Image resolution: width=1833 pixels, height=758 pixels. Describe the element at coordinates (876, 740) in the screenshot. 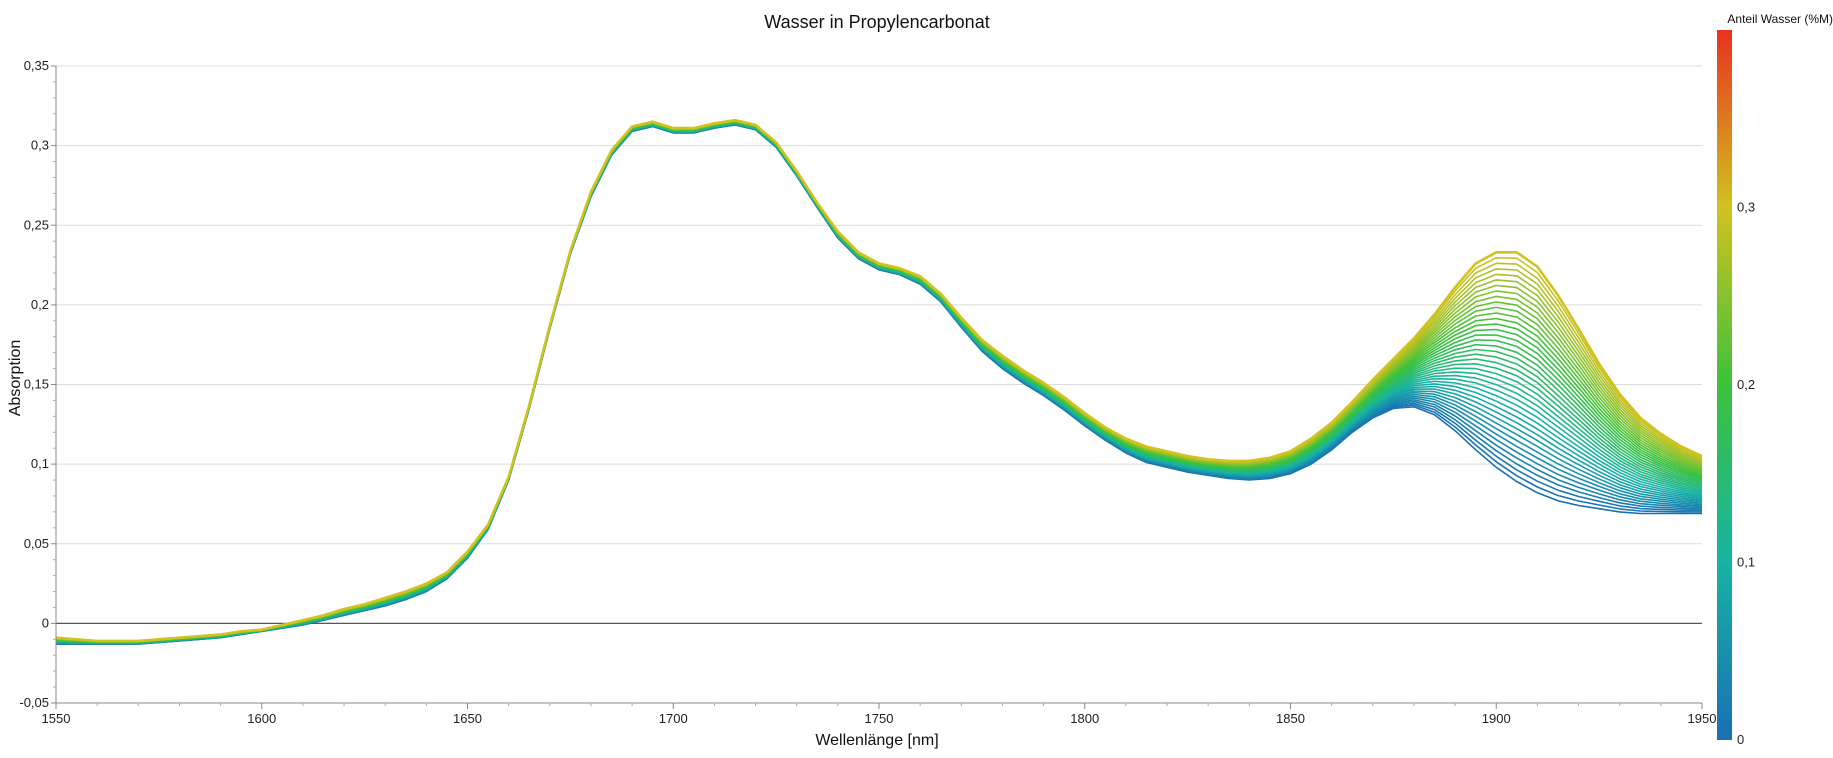

I see `x-axis-title: Wellenlänge [nm]` at that location.